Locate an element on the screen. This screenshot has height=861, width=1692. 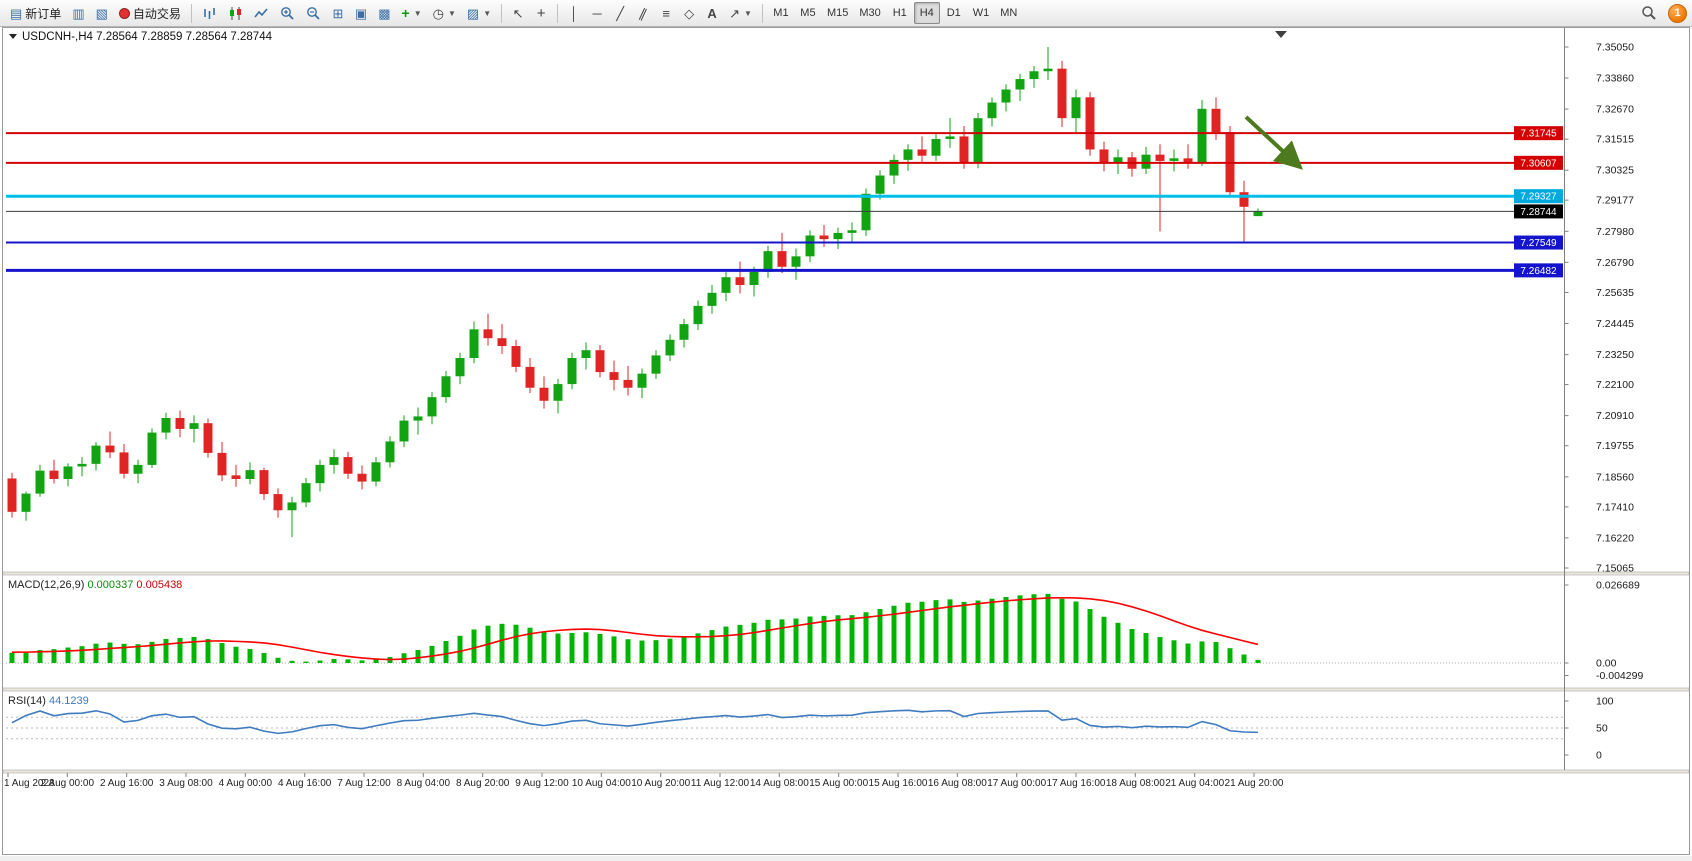
svg-text: 7.20910 is located at coordinates (1615, 416).